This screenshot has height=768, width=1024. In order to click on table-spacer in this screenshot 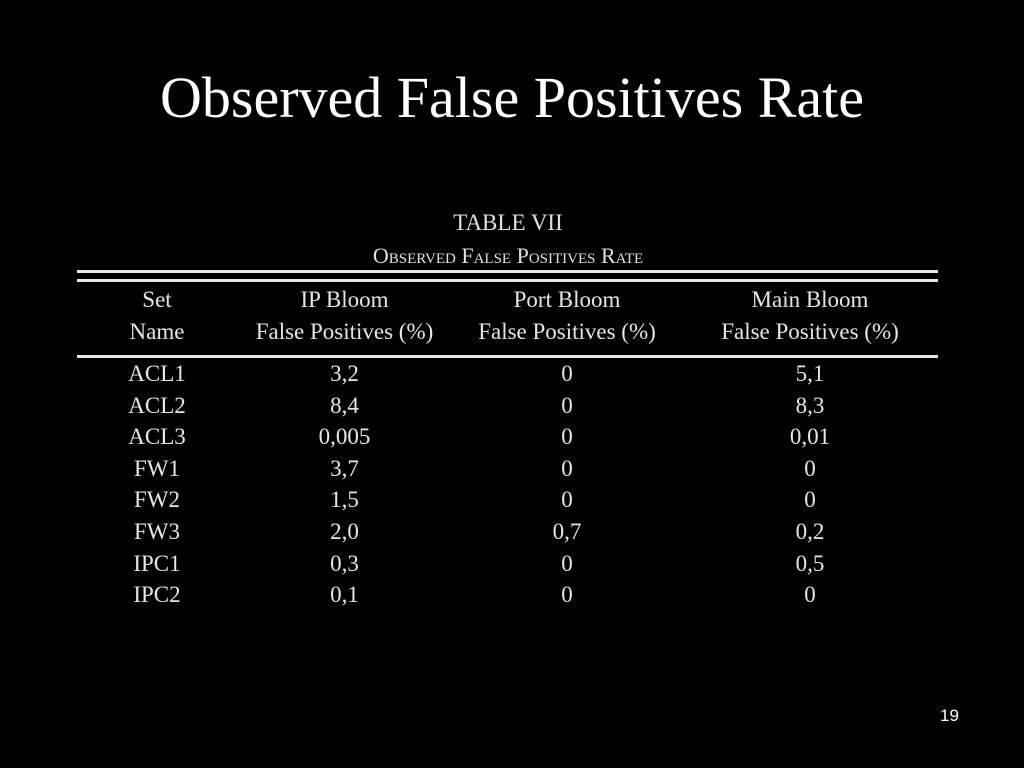, I will do `click(507, 353)`.